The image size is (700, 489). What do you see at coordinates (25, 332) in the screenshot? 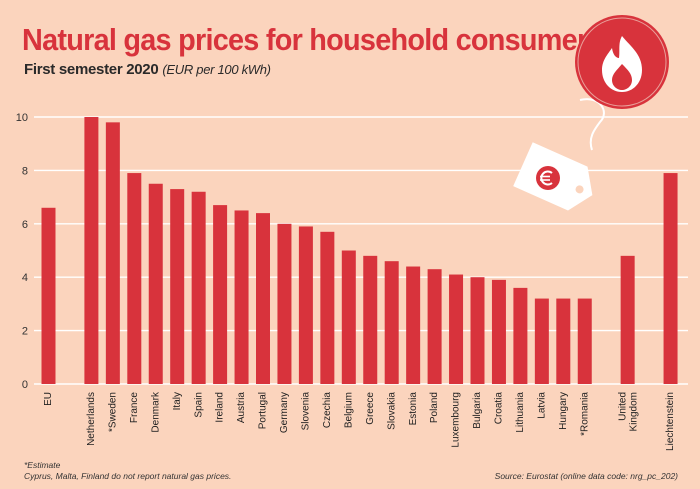
I see `y-tick-label: 2` at bounding box center [25, 332].